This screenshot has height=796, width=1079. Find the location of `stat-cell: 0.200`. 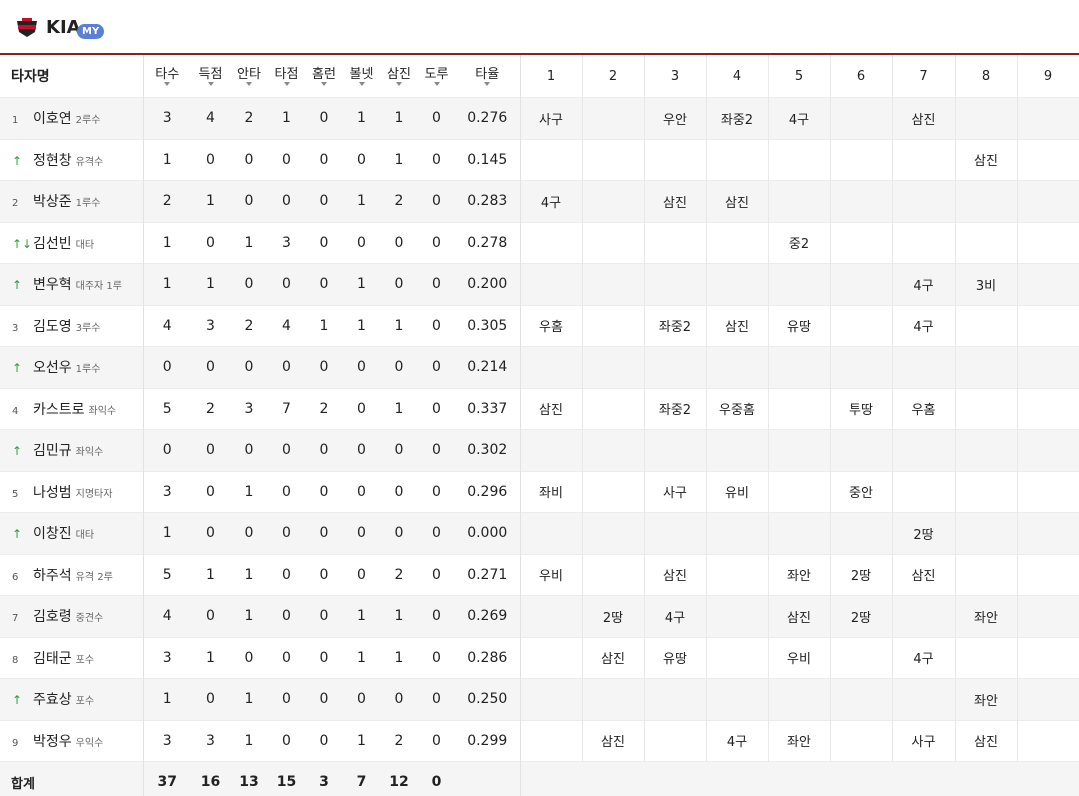

stat-cell: 0.200 is located at coordinates (488, 284).